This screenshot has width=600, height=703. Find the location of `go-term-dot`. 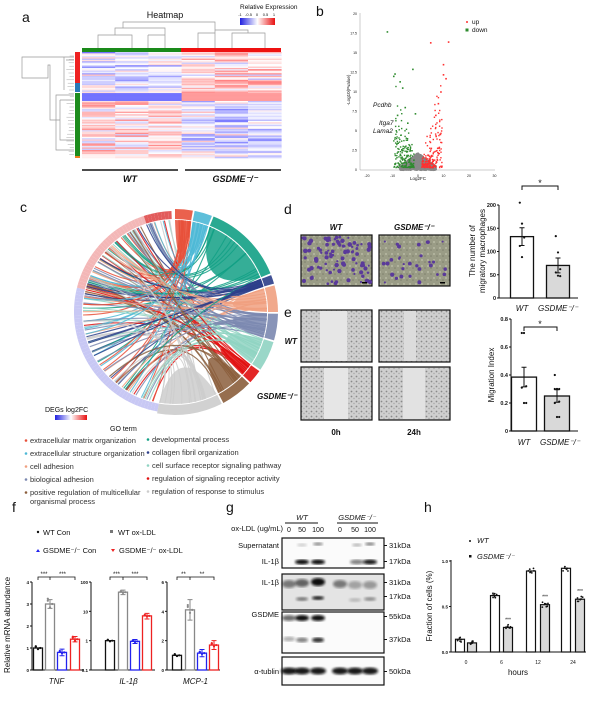

go-term-dot is located at coordinates (26, 453).